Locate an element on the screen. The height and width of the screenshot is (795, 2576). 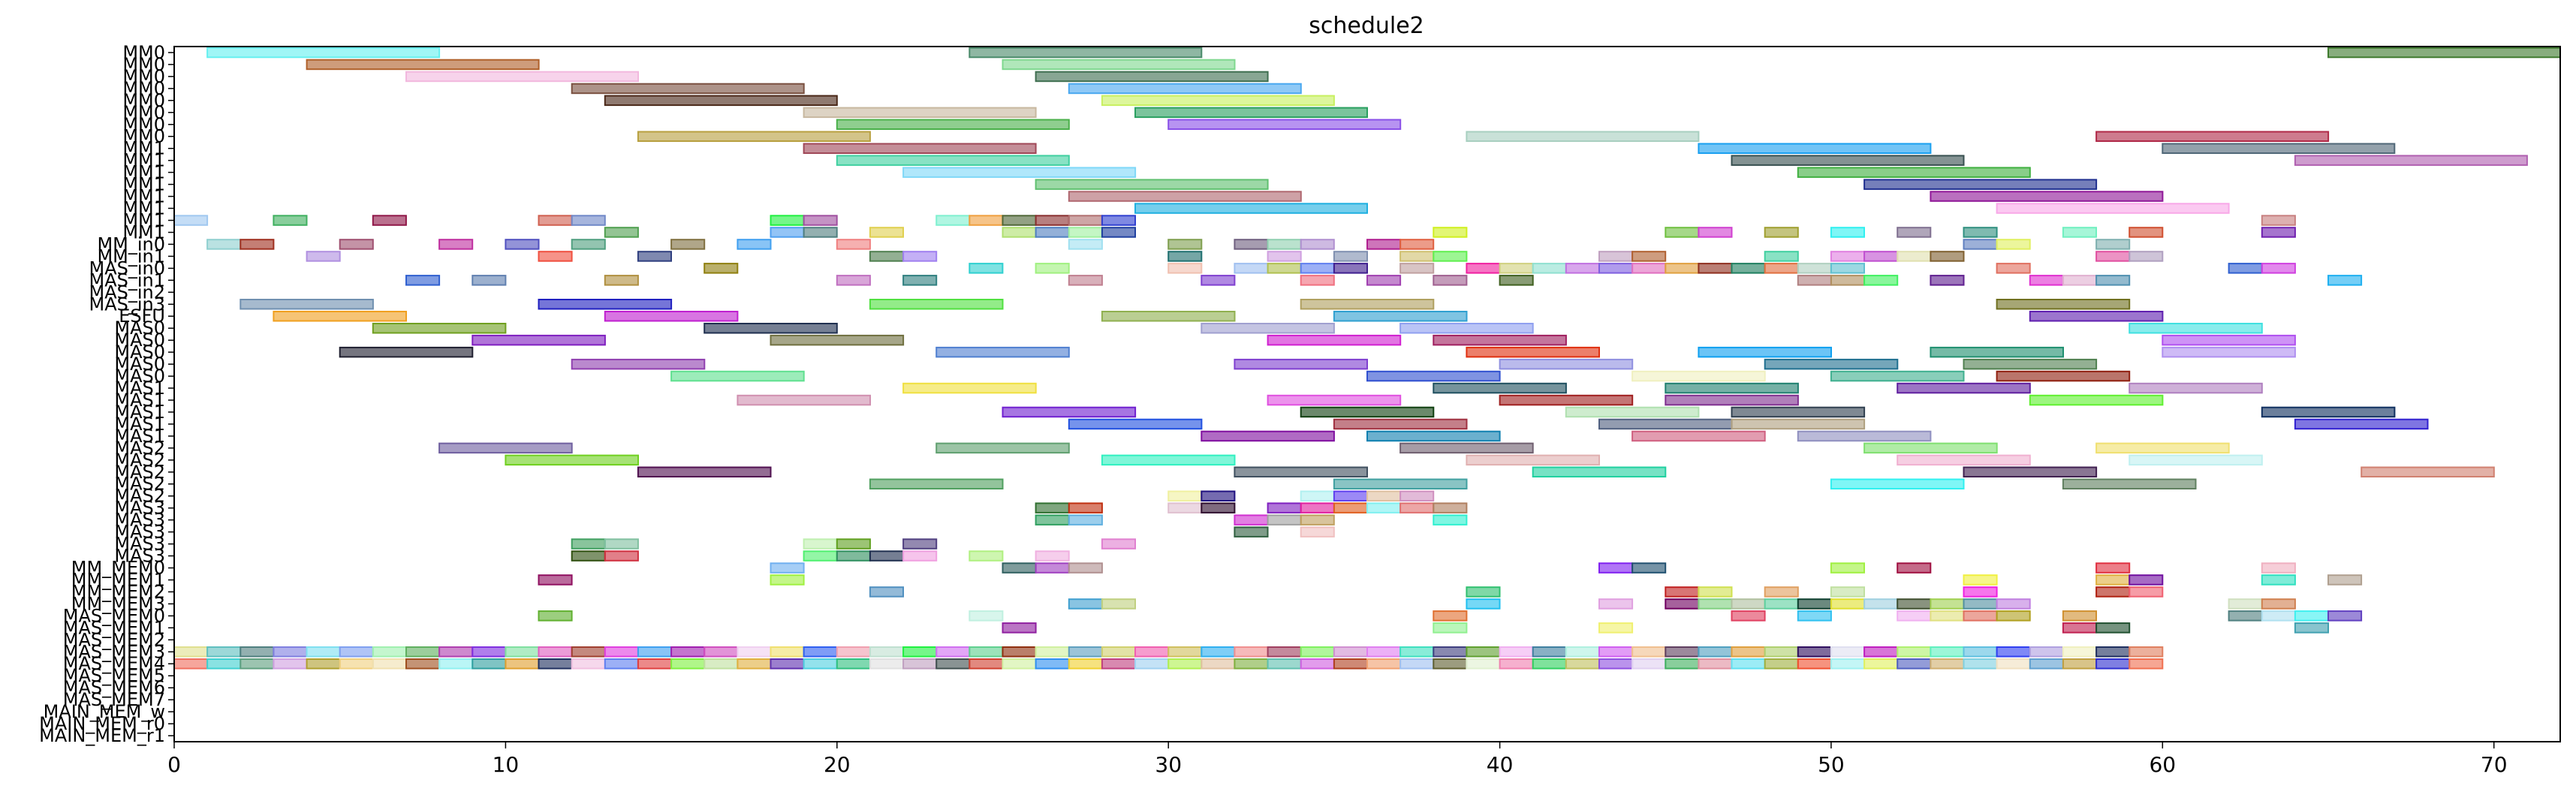
y-tick-label: MAIN_MEM_r1 is located at coordinates (102, 735).